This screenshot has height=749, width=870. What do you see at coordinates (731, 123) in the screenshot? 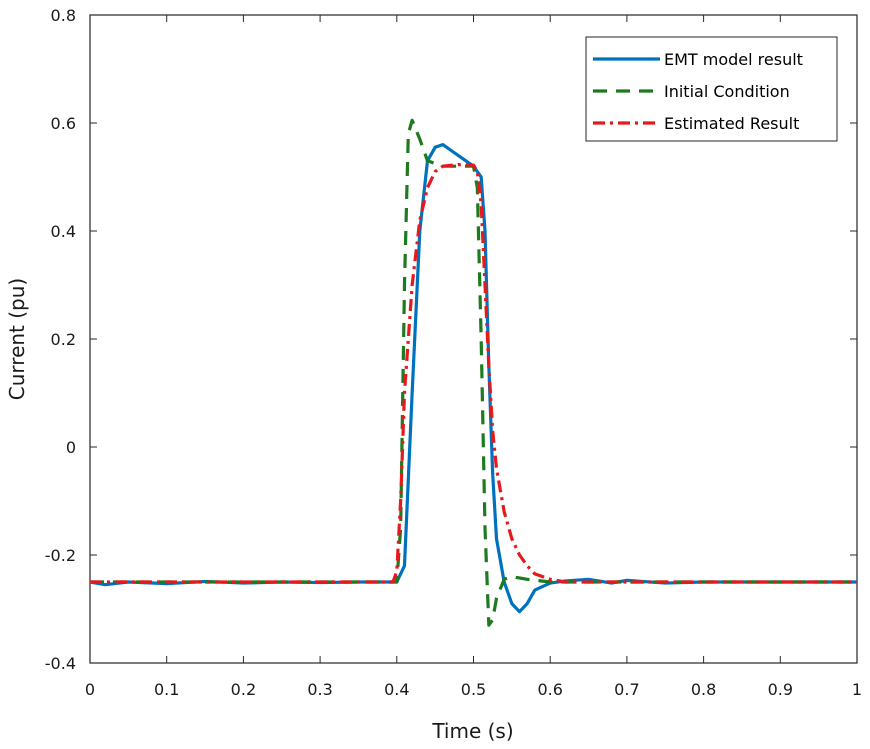
I see `legend-label-3: Estimated Result` at bounding box center [731, 123].